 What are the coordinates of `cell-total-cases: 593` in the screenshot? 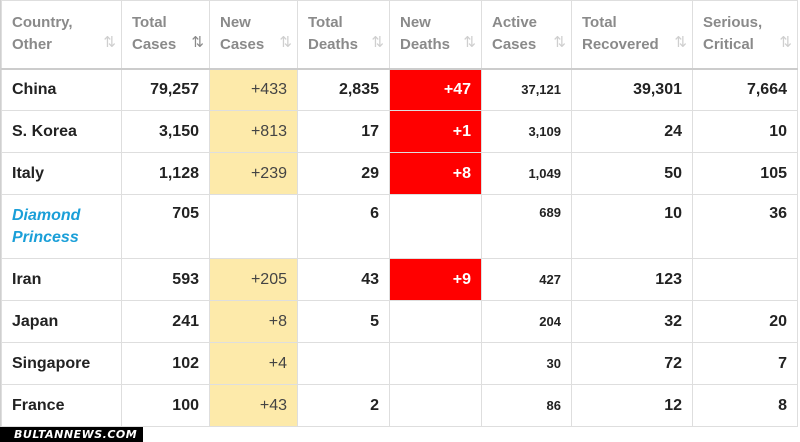 It's located at (165, 279).